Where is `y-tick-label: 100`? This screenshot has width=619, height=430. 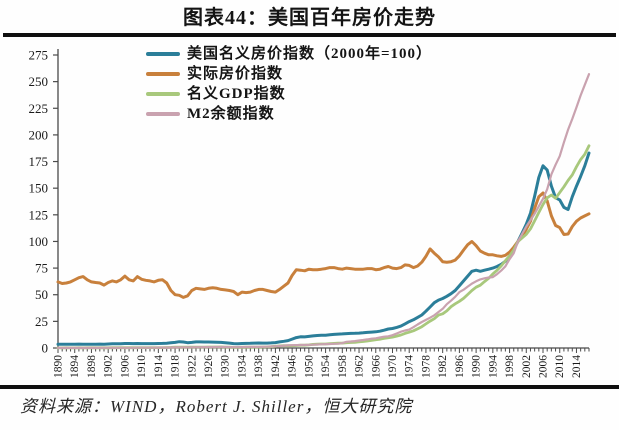
y-tick-label: 100 is located at coordinates (39, 241).